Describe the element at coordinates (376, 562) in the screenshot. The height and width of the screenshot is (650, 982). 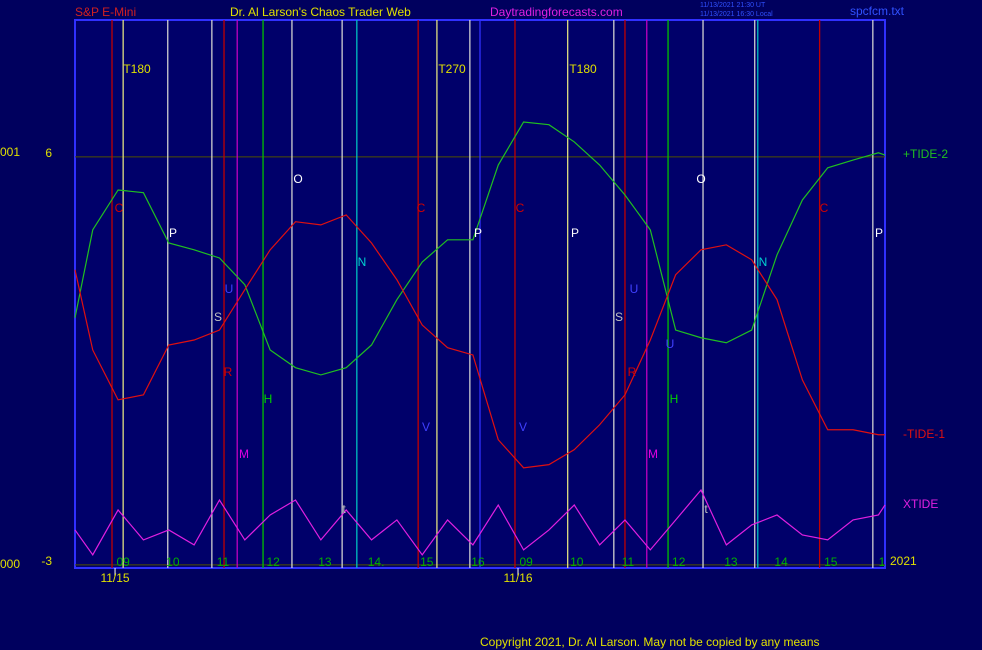
I see `x-tick-label: 14.` at that location.